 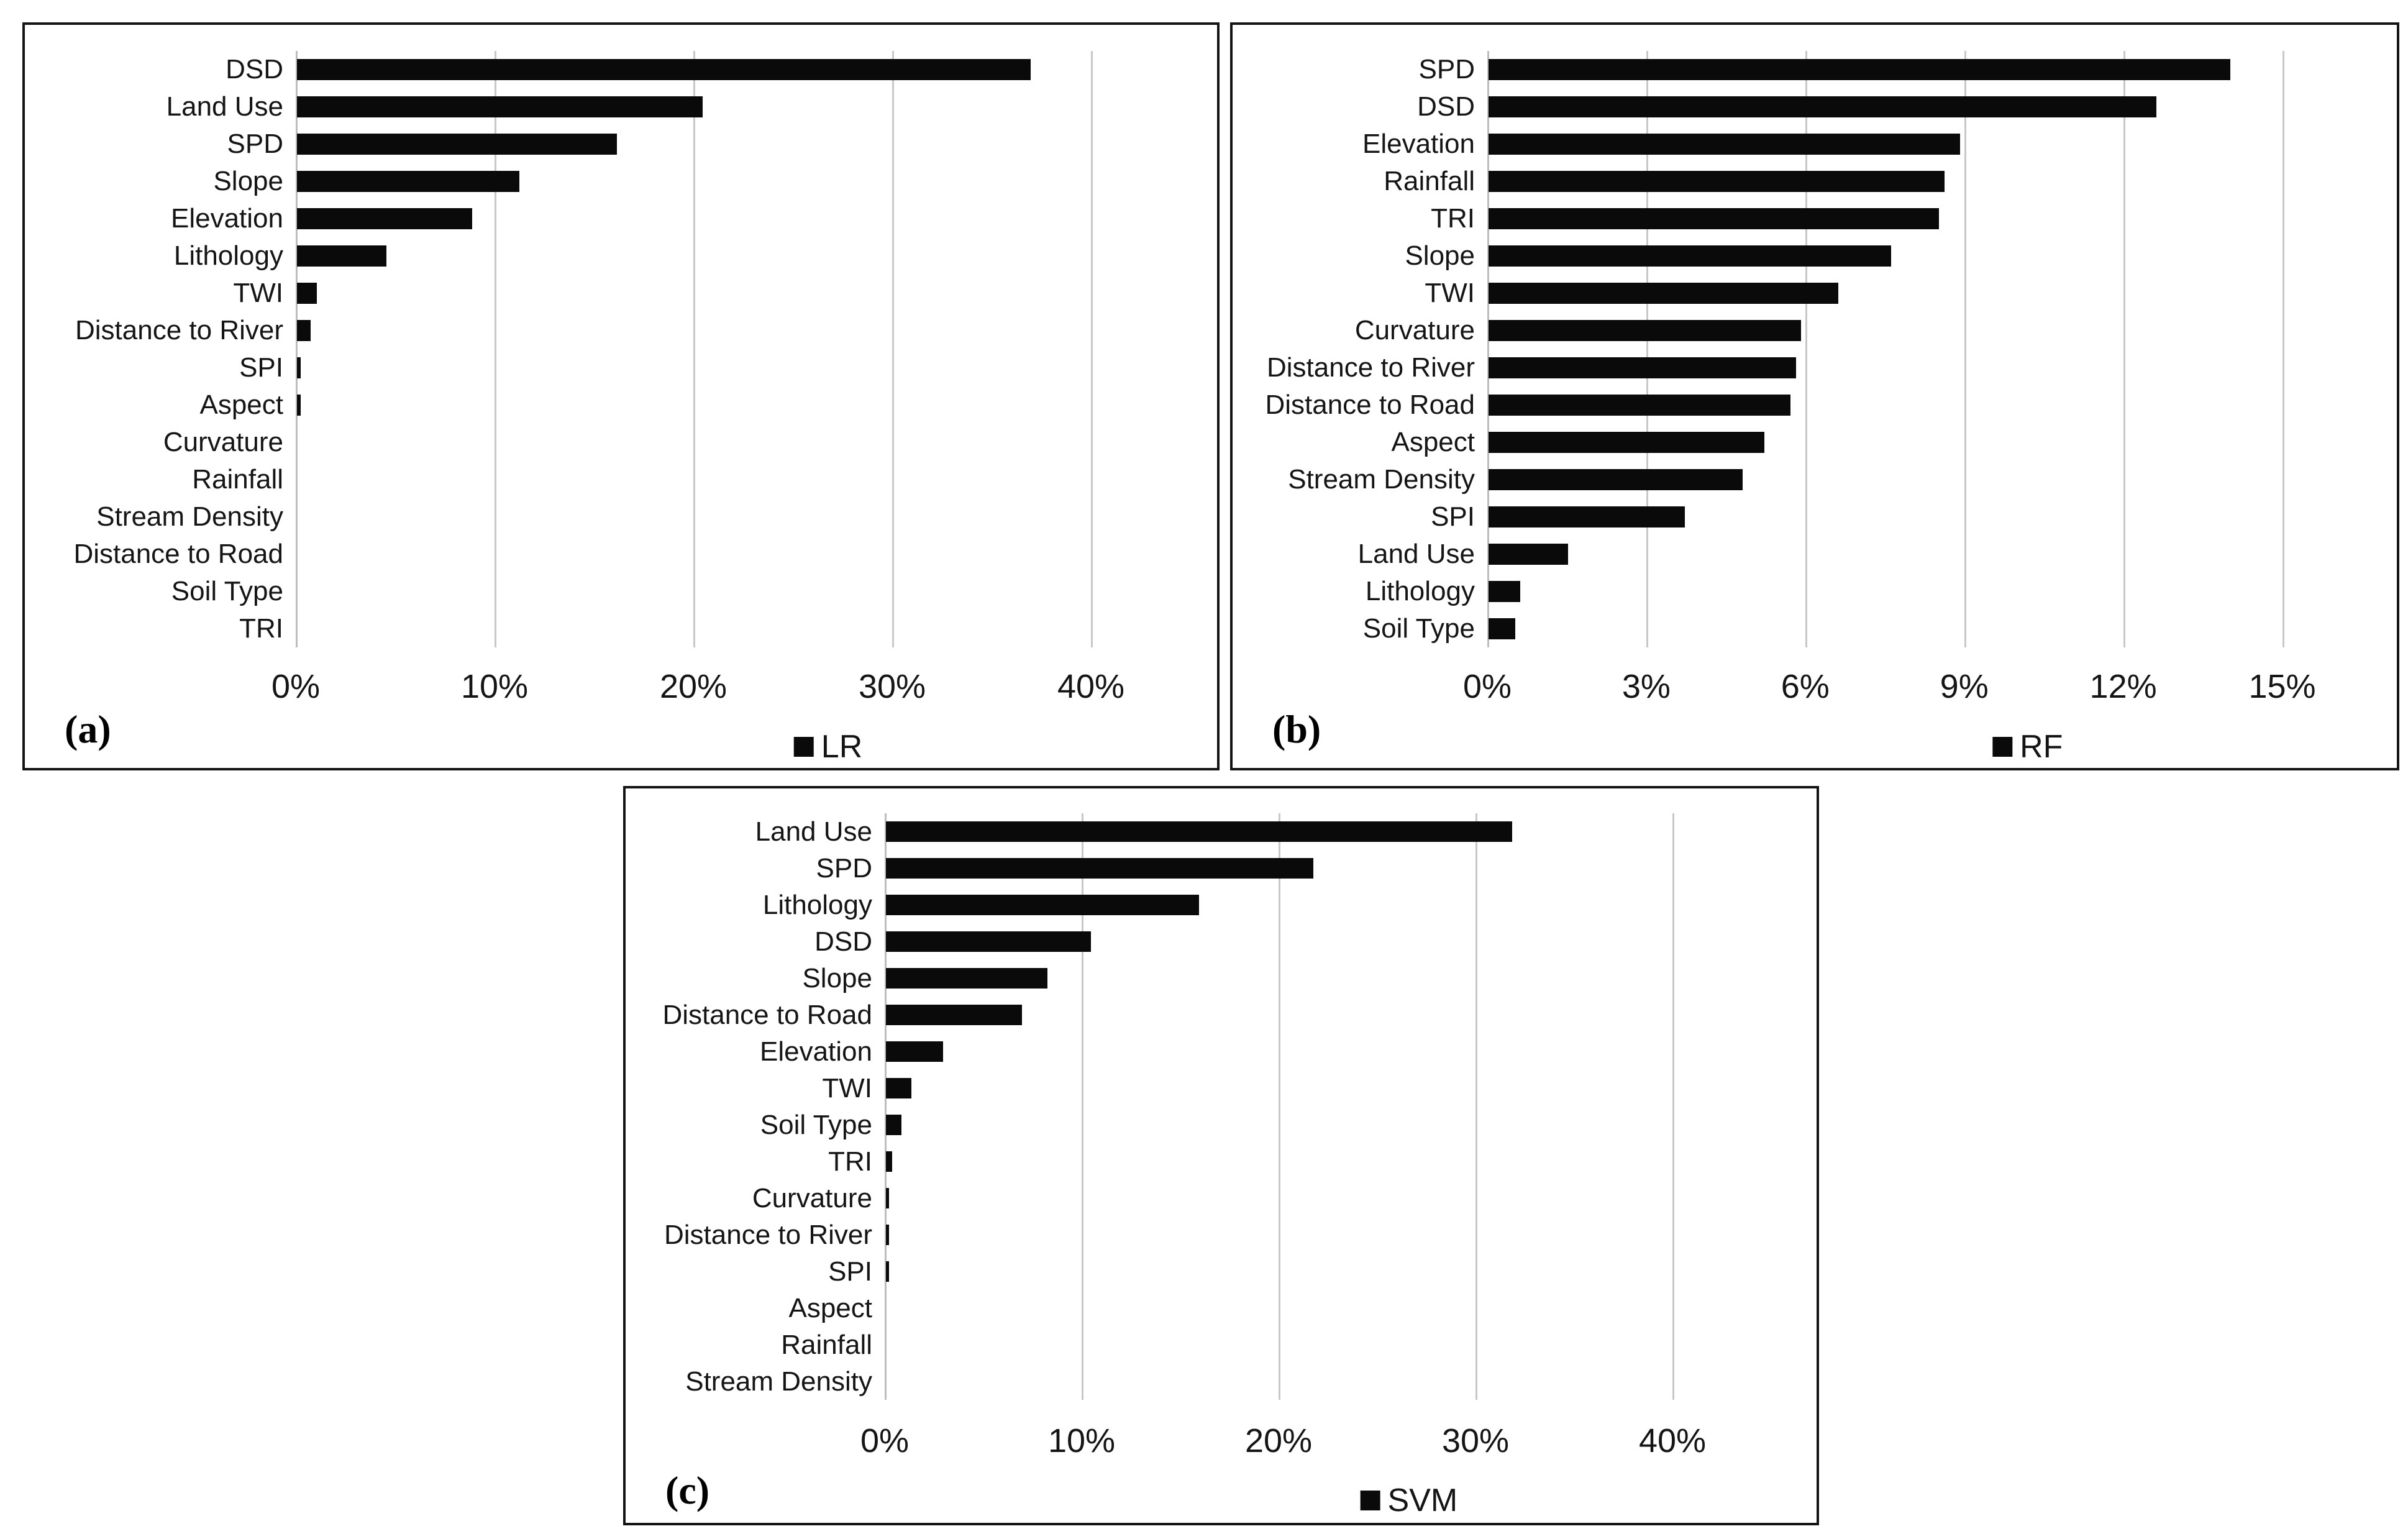 I want to click on x-tick-6: 6%, so click(x=1805, y=686).